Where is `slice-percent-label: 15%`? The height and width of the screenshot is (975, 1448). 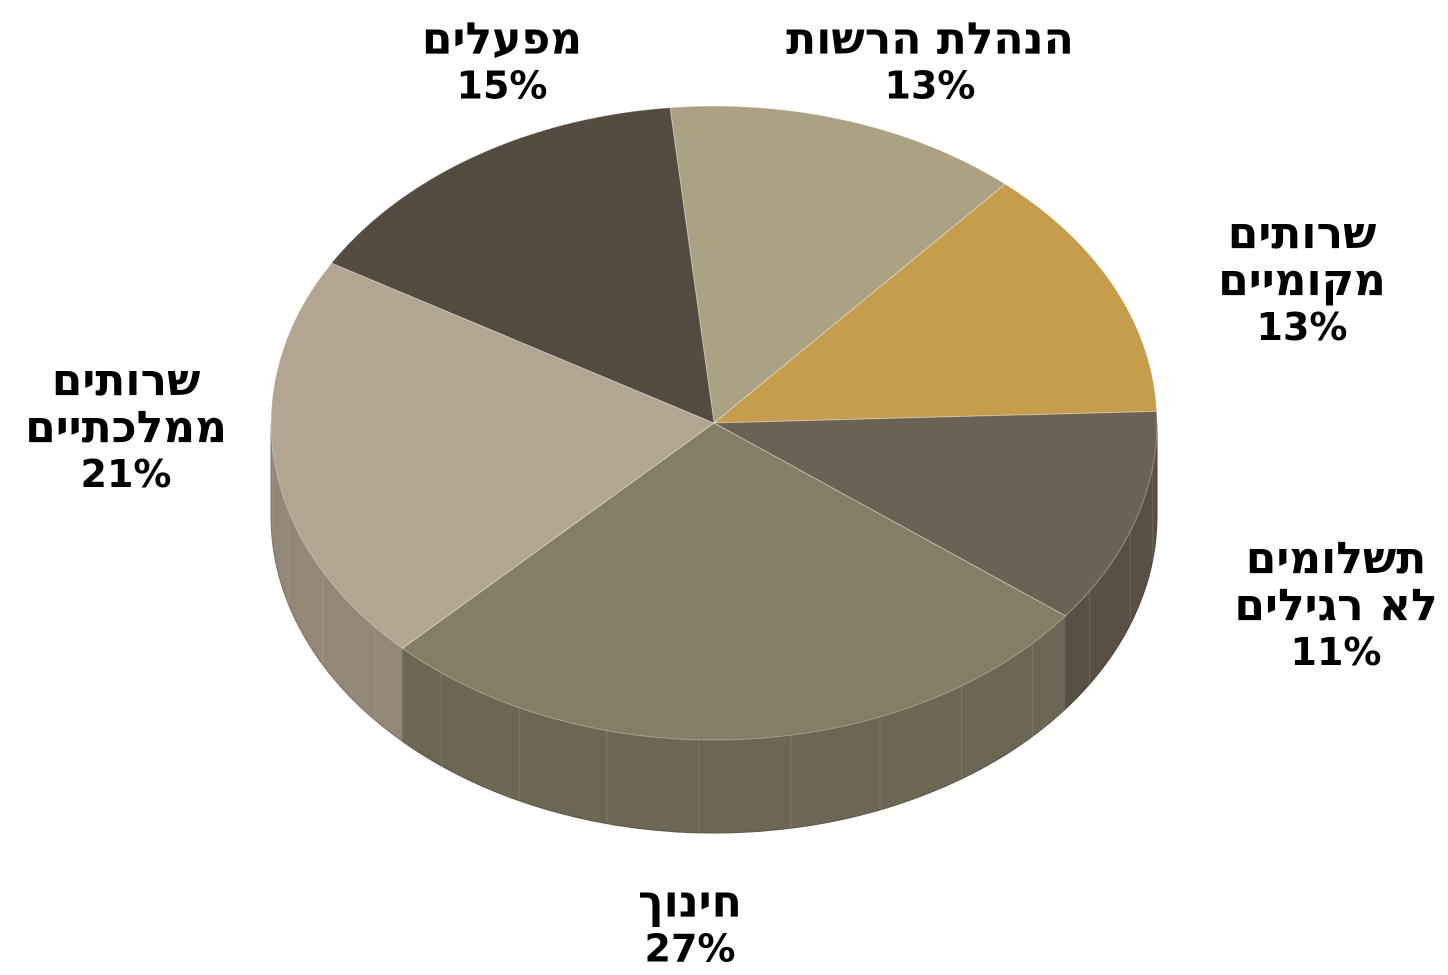
slice-percent-label: 15% is located at coordinates (502, 85).